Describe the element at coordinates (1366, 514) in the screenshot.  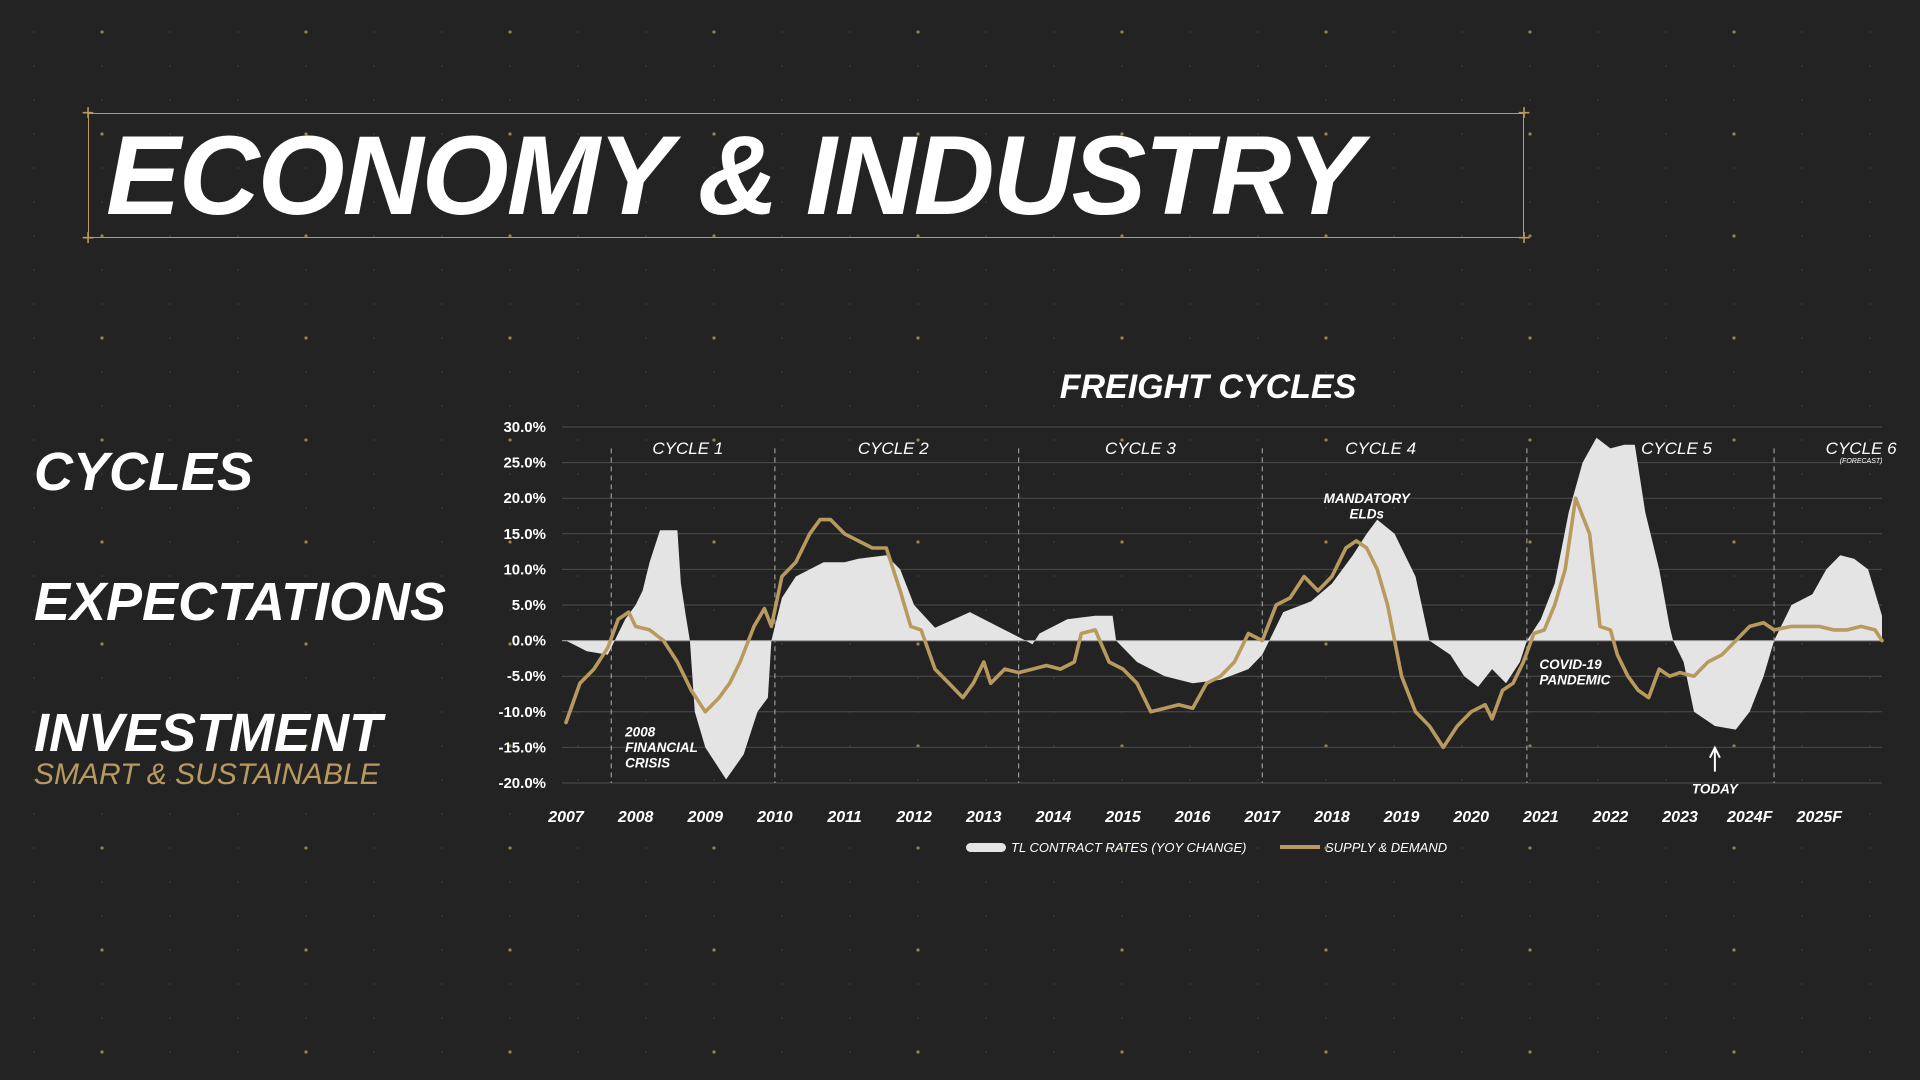
I see `chart-annotation: ELDs` at that location.